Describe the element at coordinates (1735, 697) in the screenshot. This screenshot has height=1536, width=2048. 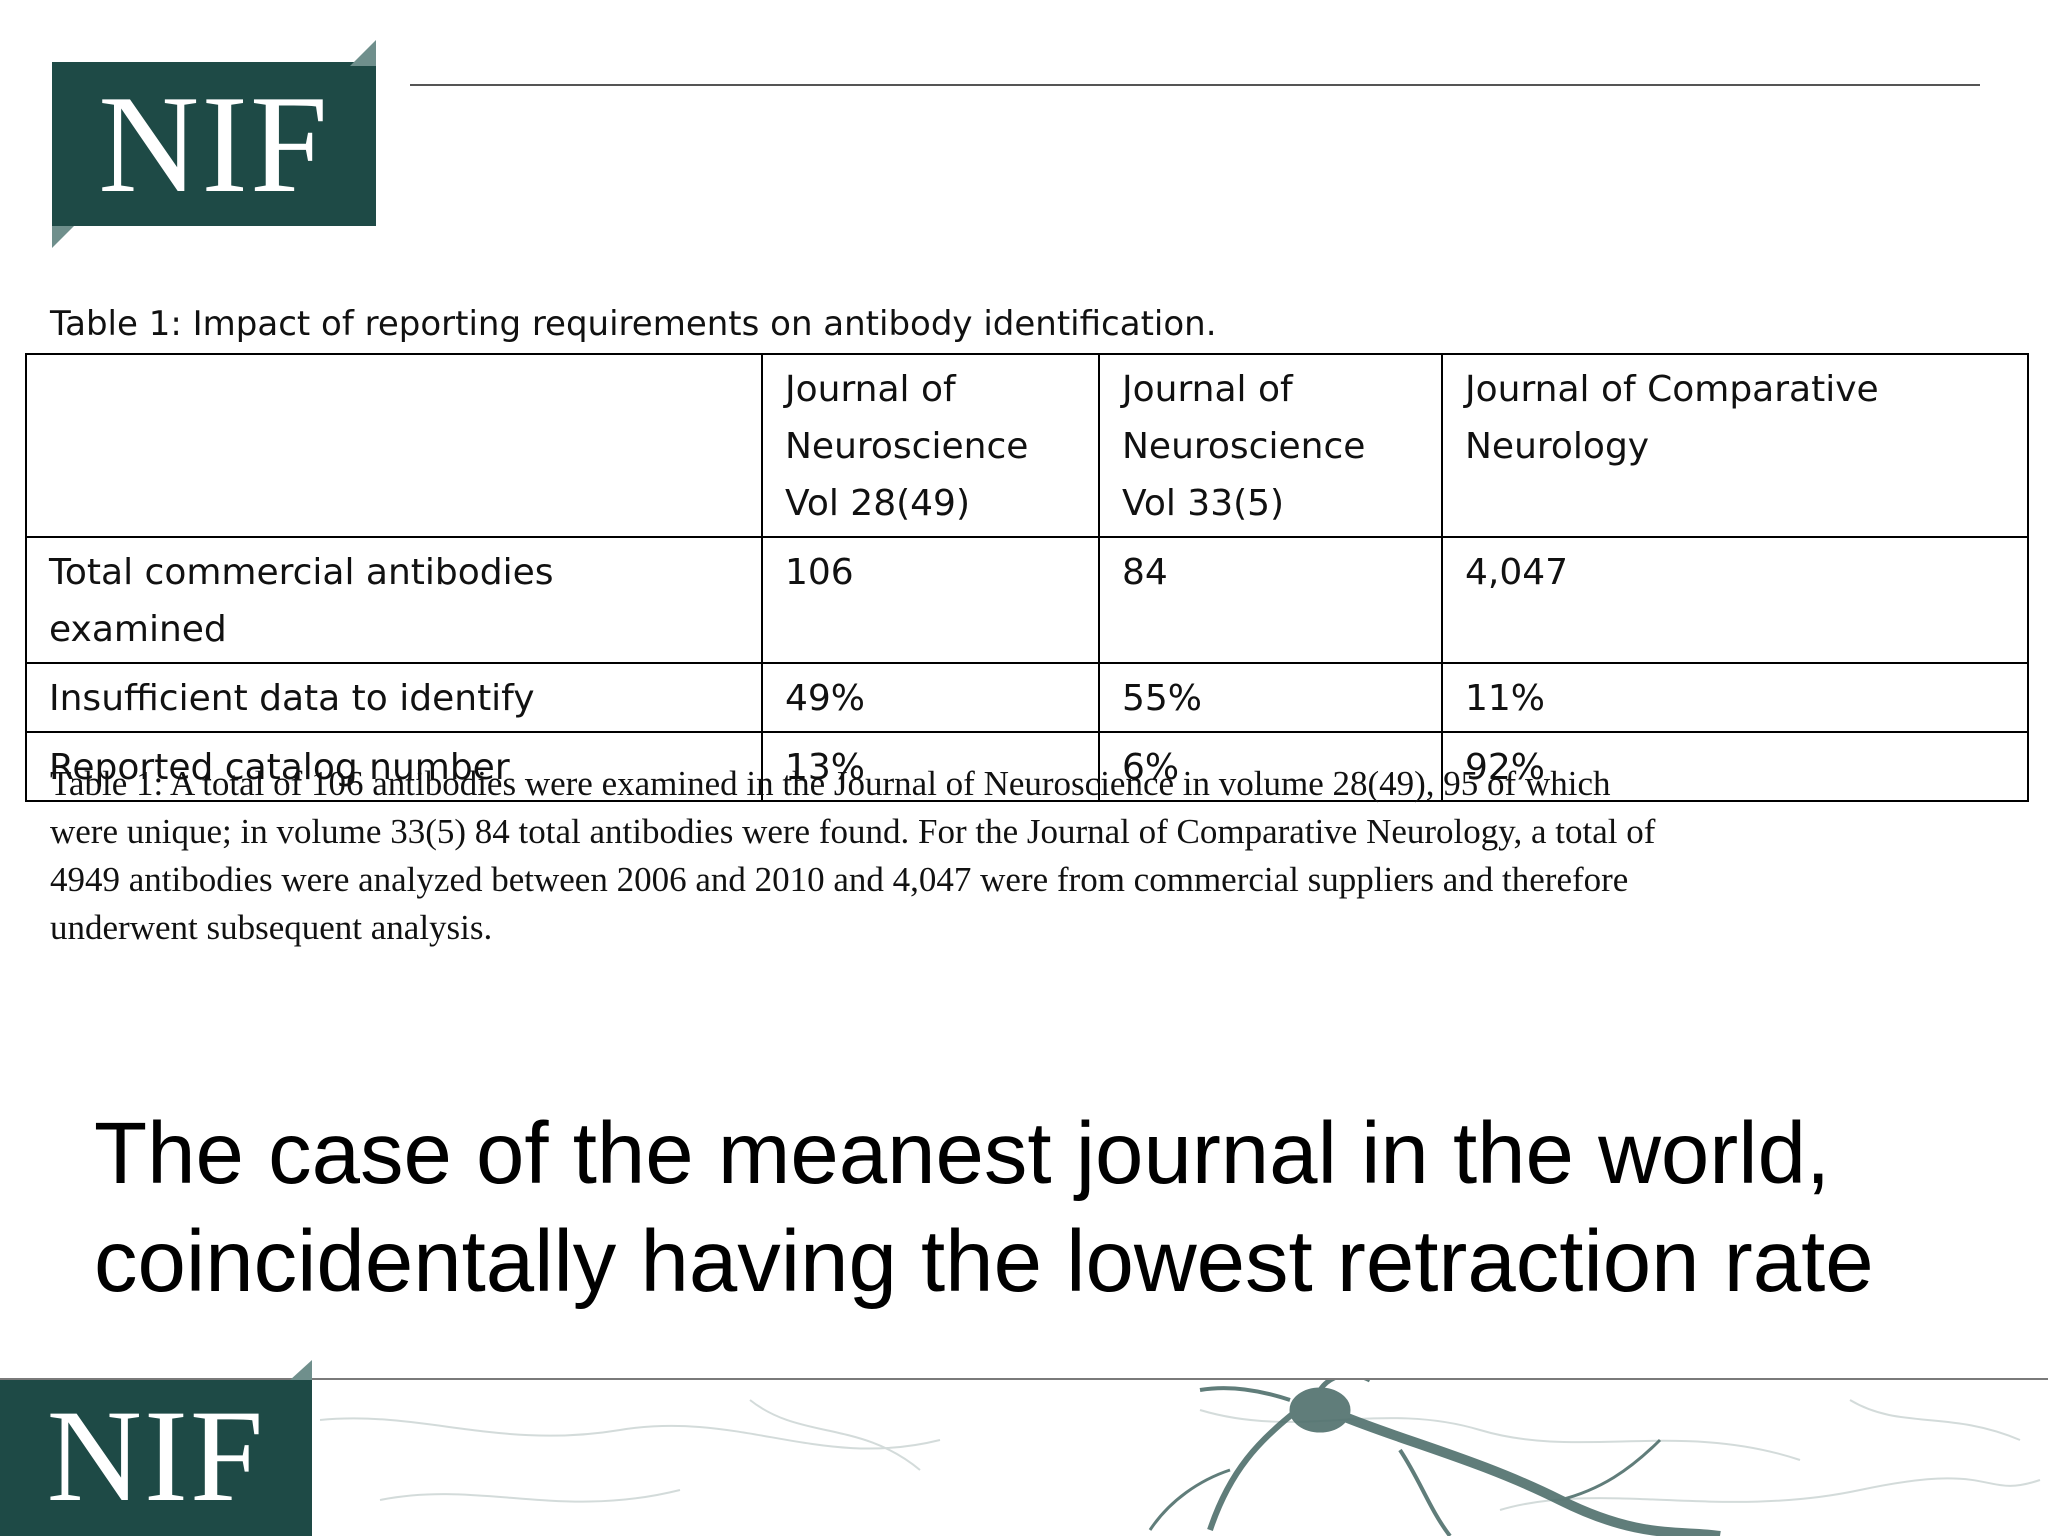
I see `table-cell: 11%` at that location.